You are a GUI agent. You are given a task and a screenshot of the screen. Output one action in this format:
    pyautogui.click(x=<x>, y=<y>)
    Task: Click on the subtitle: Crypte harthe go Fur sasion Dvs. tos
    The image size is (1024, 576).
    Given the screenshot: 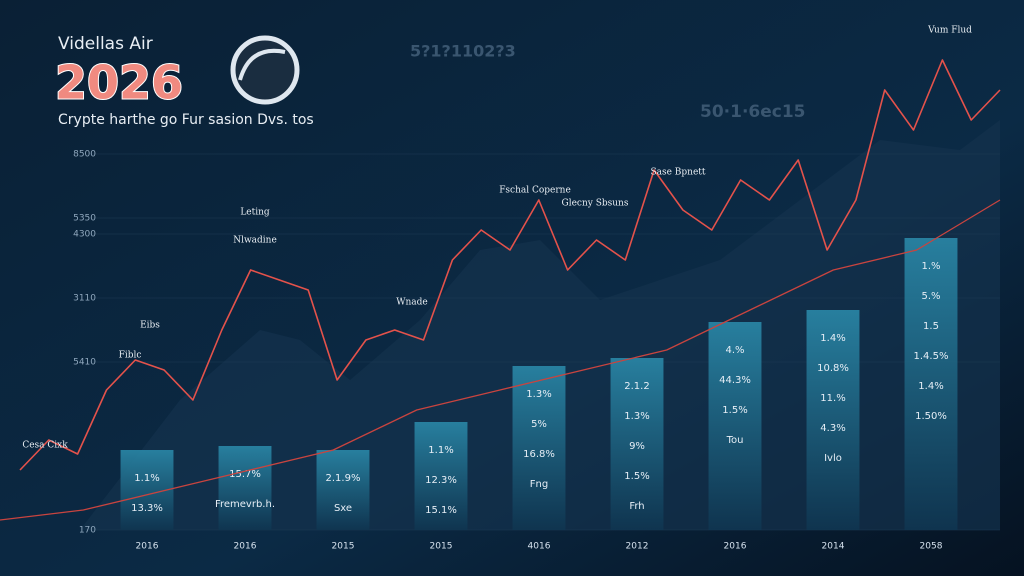 What is the action you would take?
    pyautogui.click(x=186, y=120)
    